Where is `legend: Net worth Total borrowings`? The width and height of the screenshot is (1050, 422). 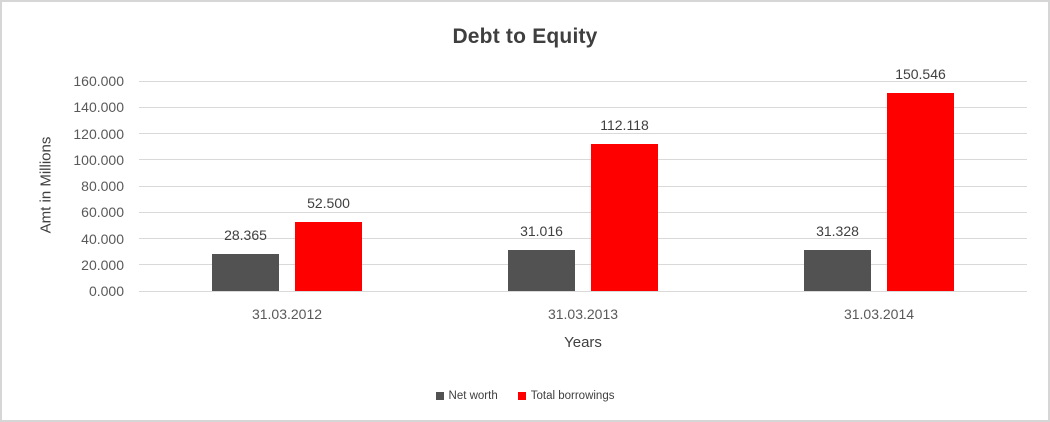 legend: Net worth Total borrowings is located at coordinates (525, 396).